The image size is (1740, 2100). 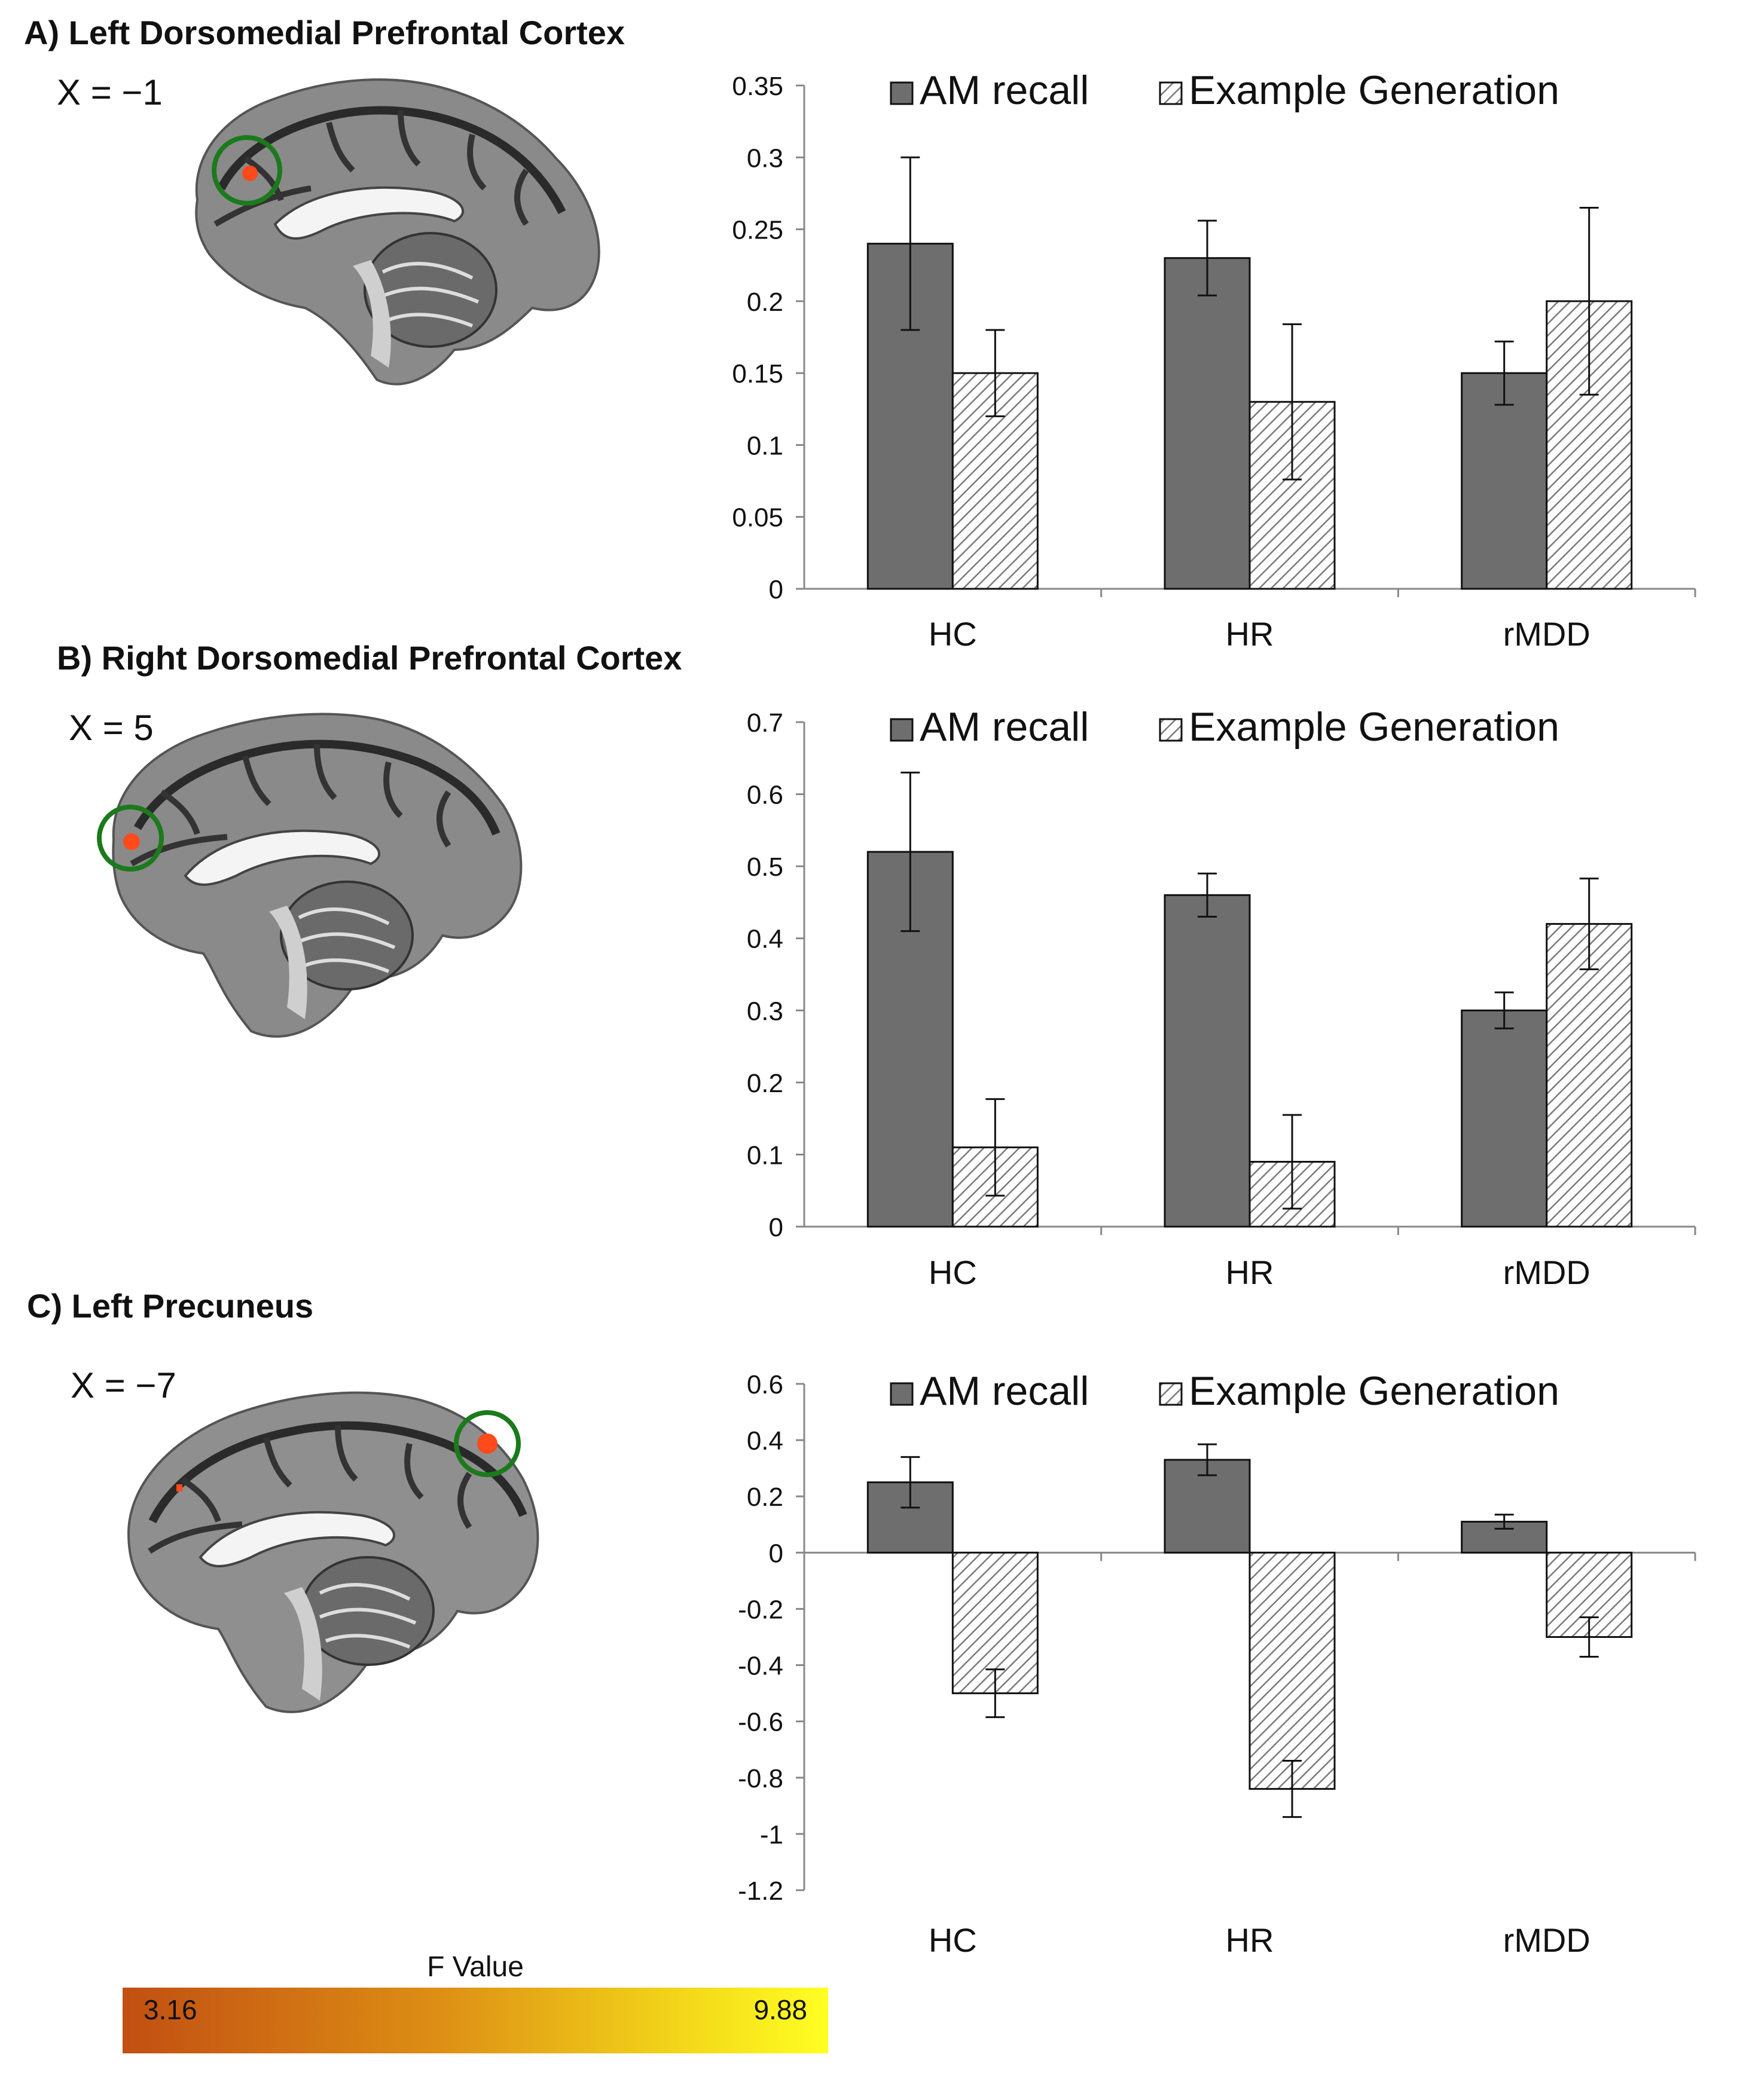 I want to click on panel-b-slice-coordinate: X = 5, so click(x=111, y=728).